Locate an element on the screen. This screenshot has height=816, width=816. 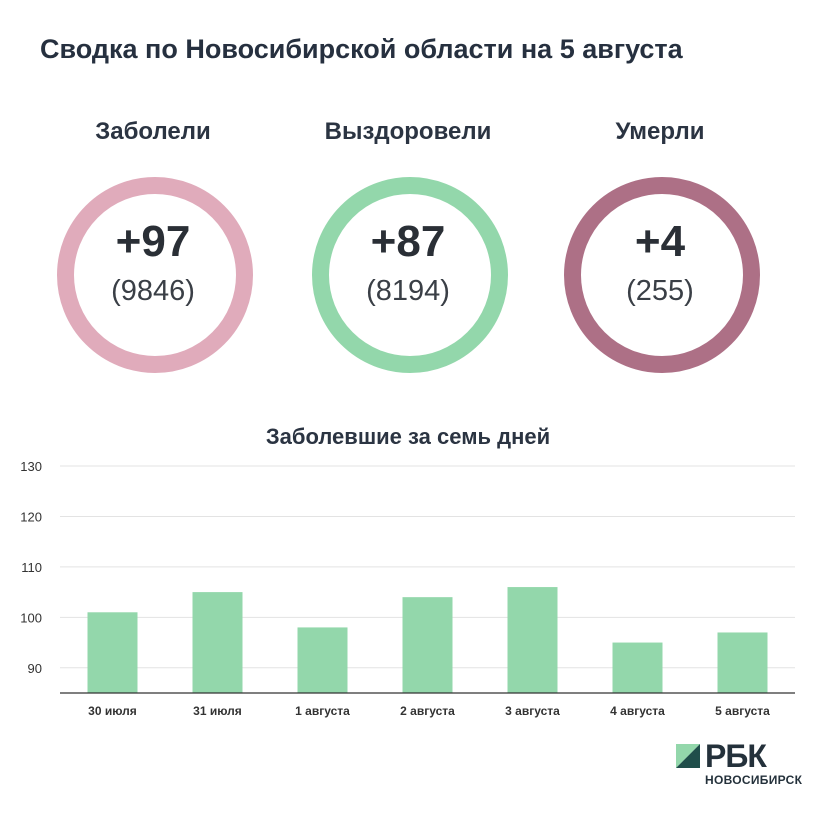
x-tick-label: 2 августа is located at coordinates (427, 711).